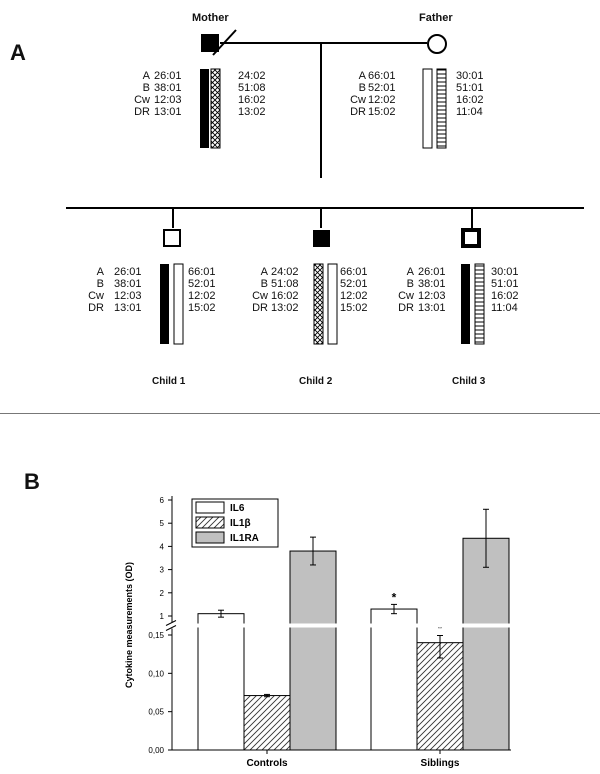 This screenshot has width=600, height=774. Describe the element at coordinates (210, 18) in the screenshot. I see `mother-label: Mother` at that location.